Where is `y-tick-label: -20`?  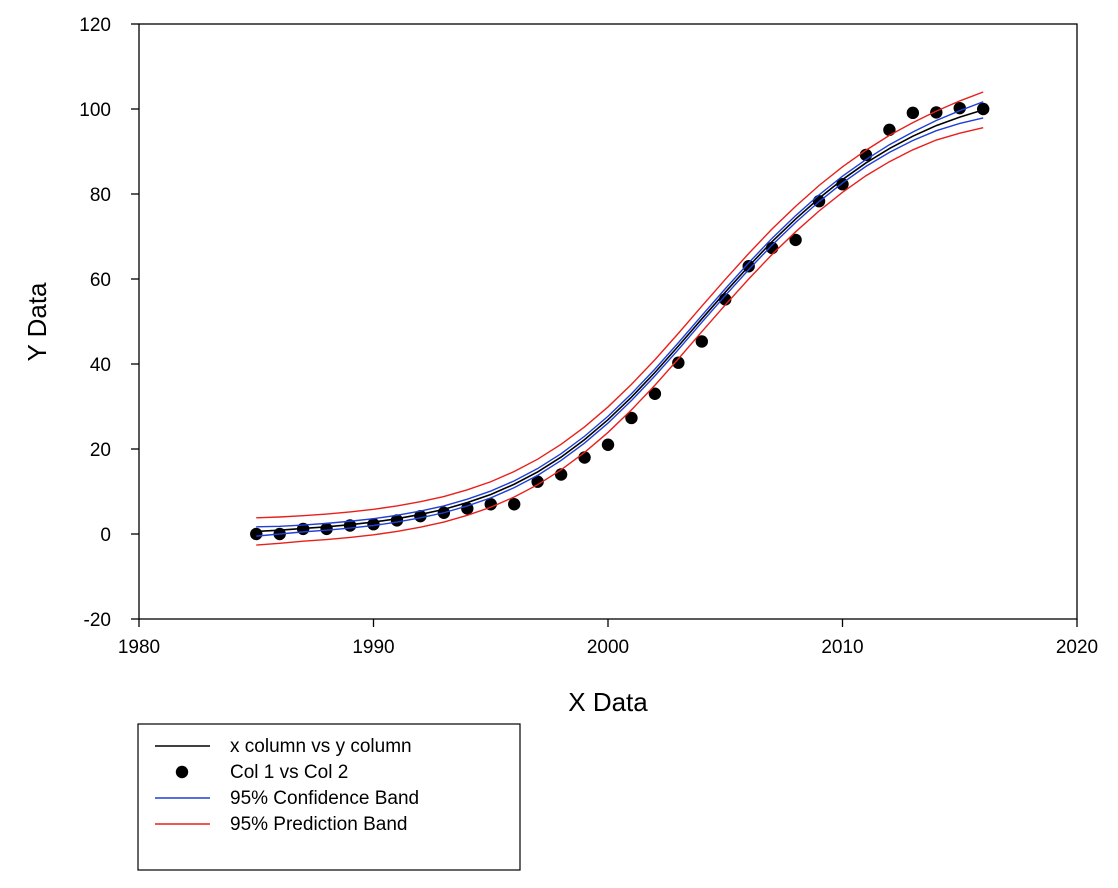
y-tick-label: -20 is located at coordinates (97, 620).